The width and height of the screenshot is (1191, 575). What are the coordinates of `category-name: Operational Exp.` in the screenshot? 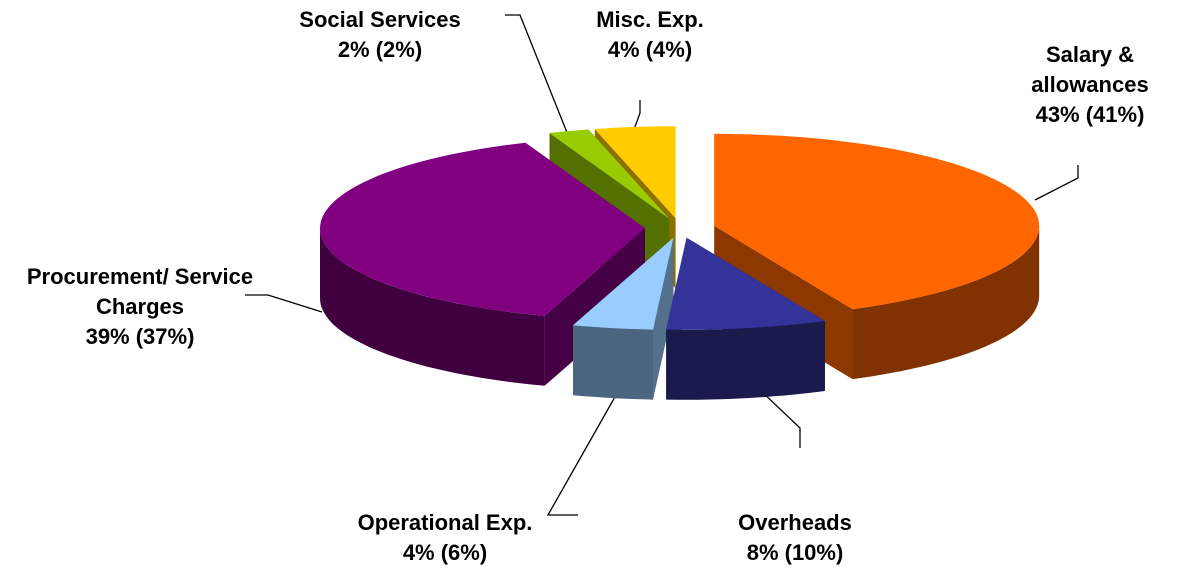 It's located at (445, 522).